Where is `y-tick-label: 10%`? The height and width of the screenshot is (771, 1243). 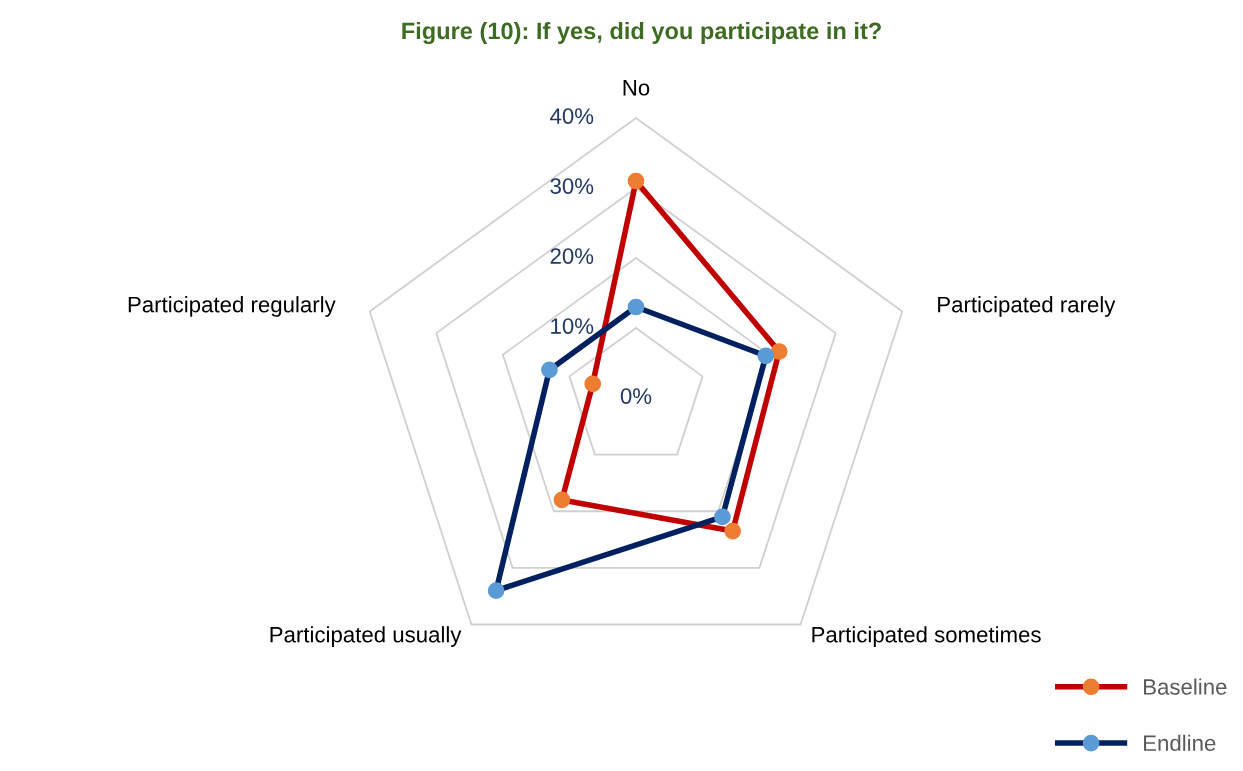 y-tick-label: 10% is located at coordinates (572, 326).